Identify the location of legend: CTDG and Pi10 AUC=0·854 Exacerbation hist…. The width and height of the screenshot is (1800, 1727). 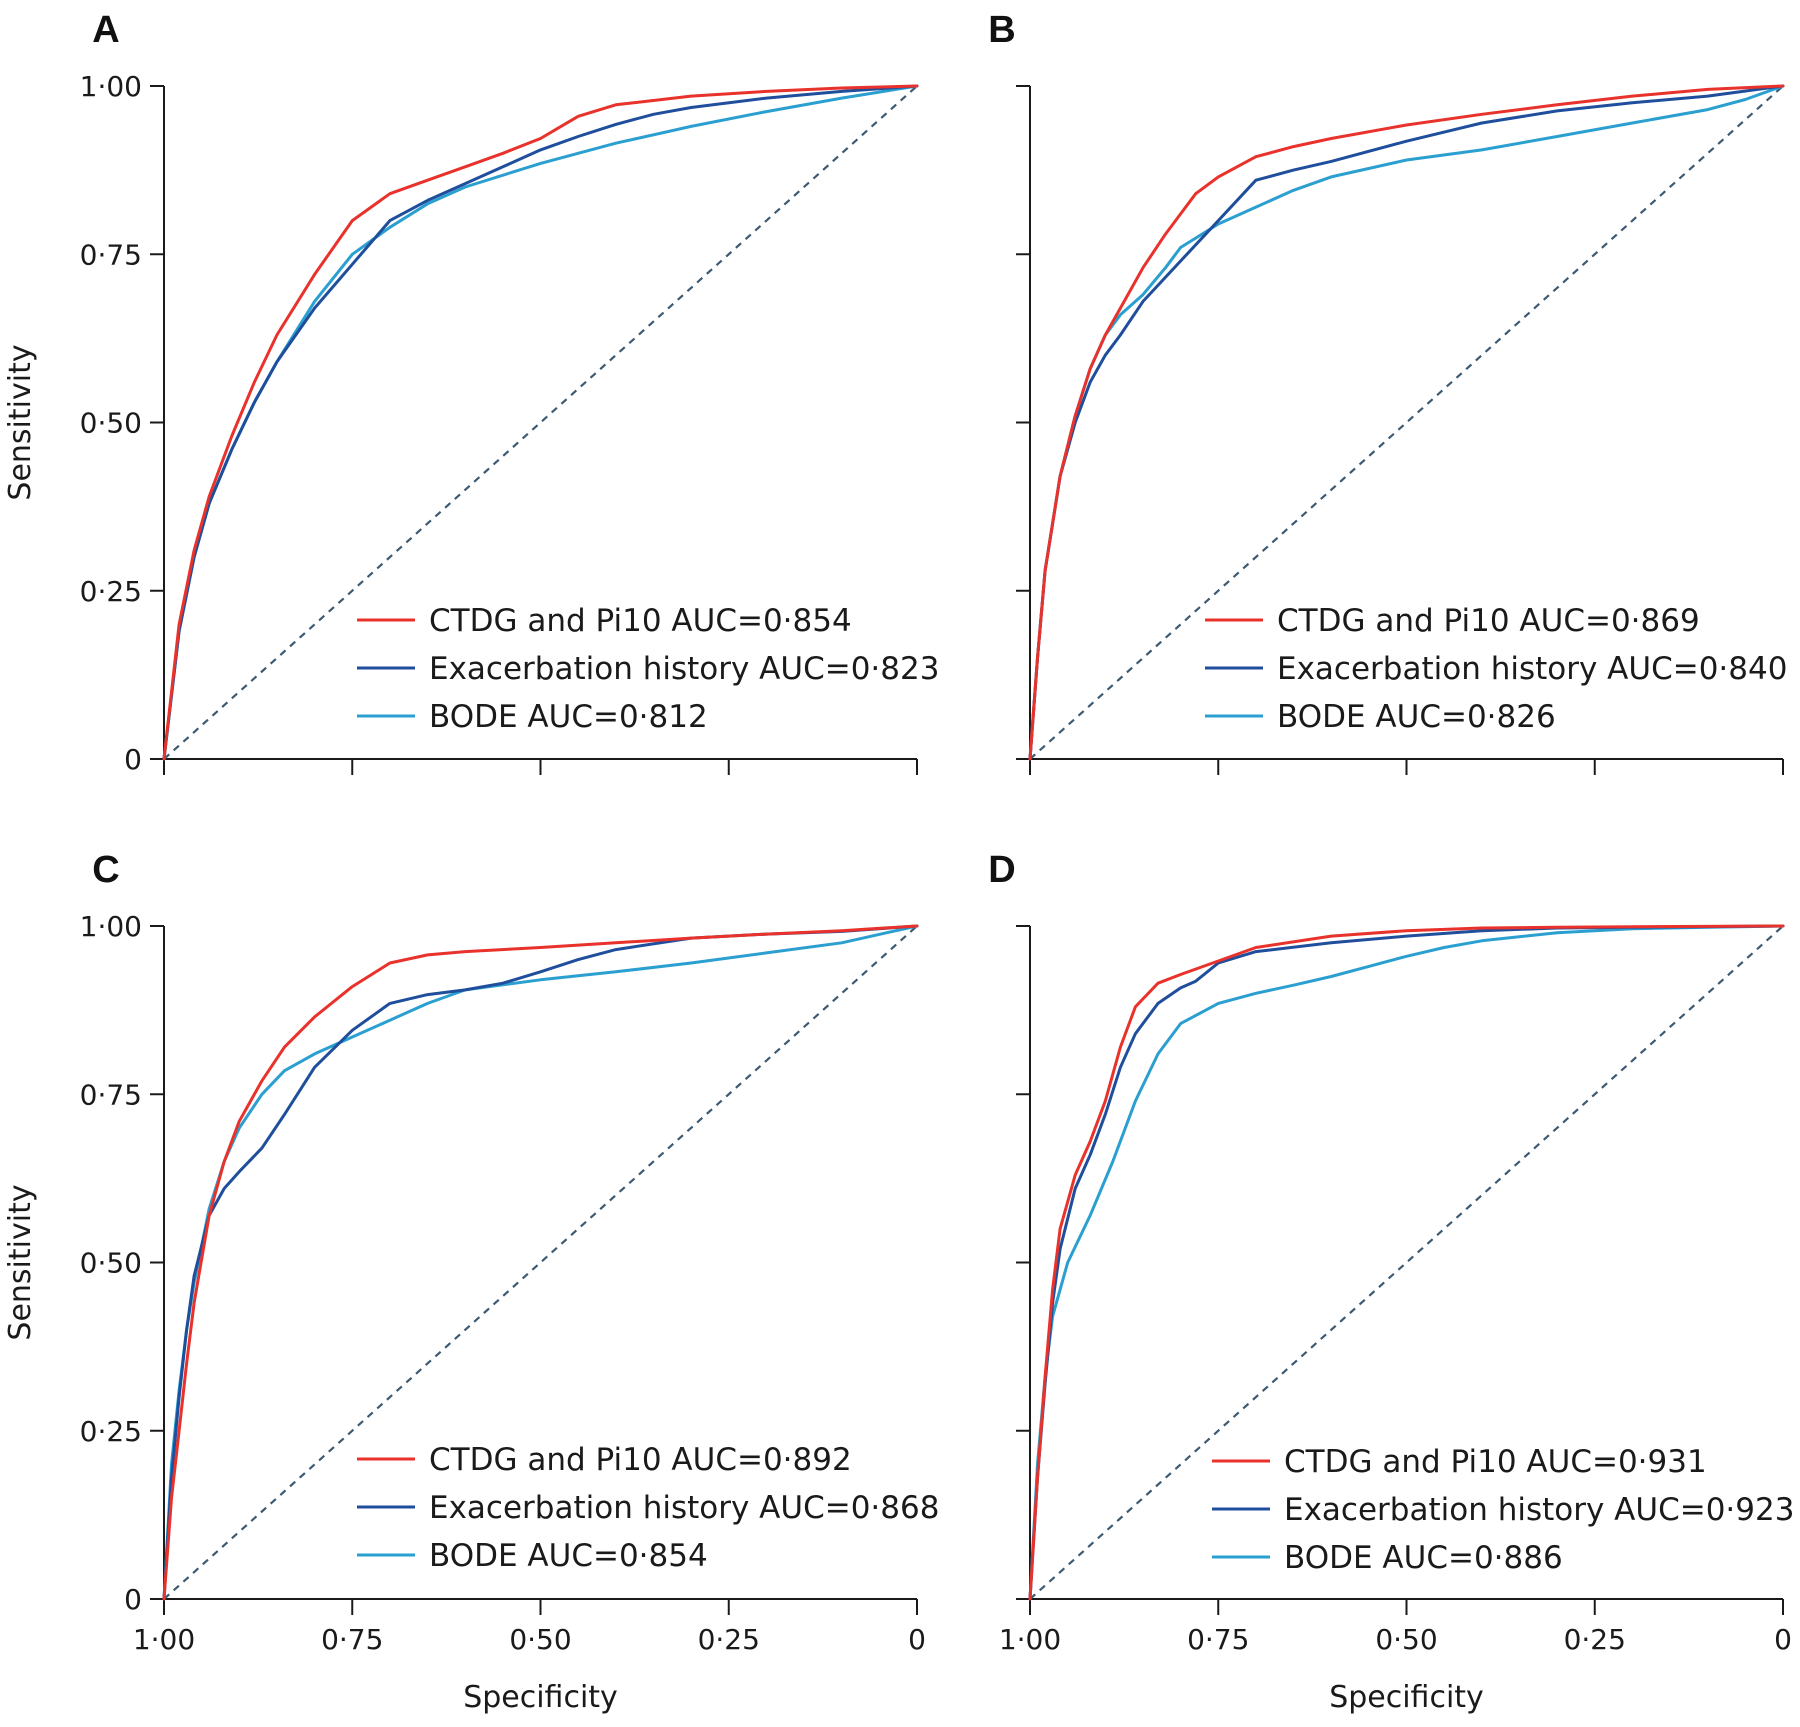
(648, 669).